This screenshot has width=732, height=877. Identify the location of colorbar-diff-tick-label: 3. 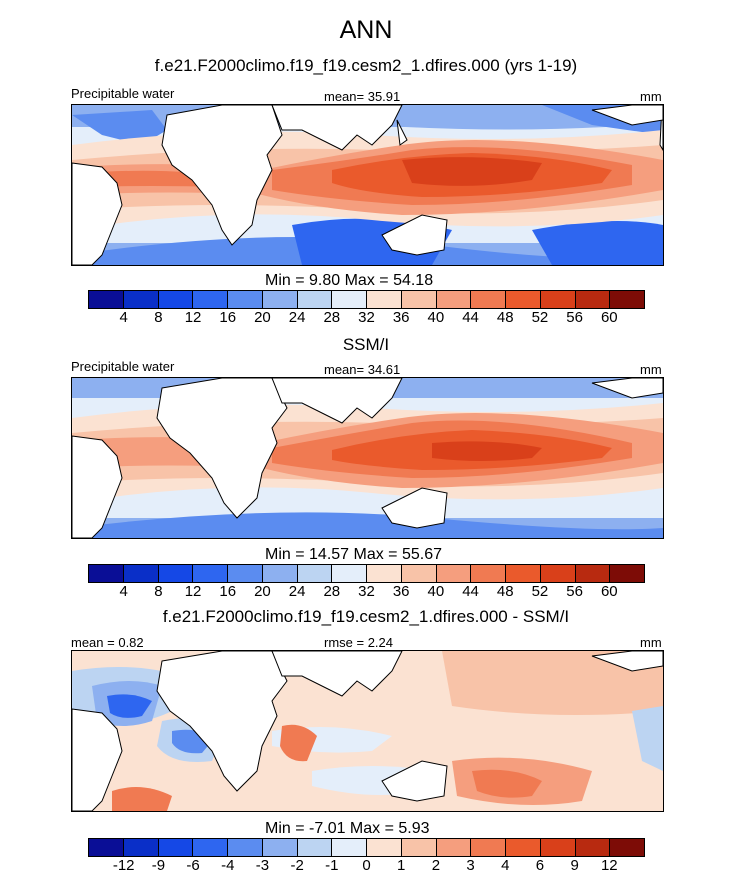
(470, 865).